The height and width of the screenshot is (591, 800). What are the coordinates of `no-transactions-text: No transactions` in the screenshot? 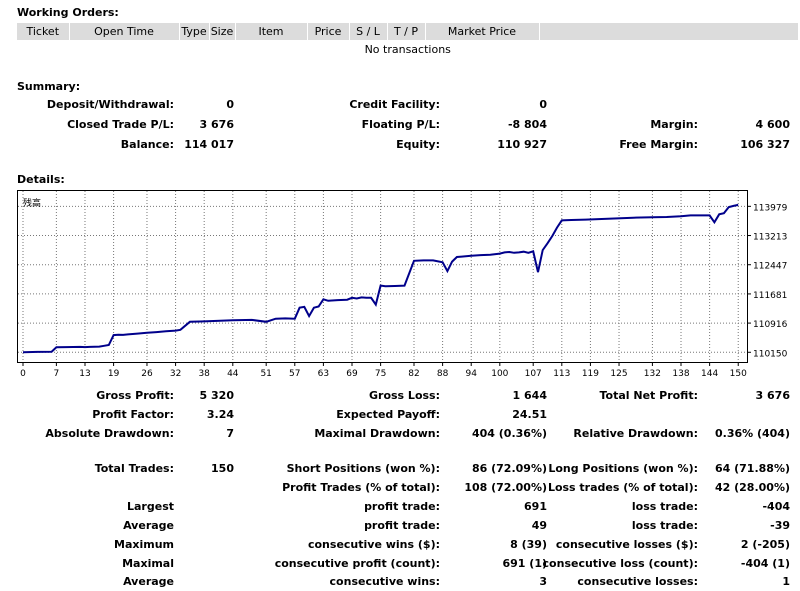 It's located at (407, 49).